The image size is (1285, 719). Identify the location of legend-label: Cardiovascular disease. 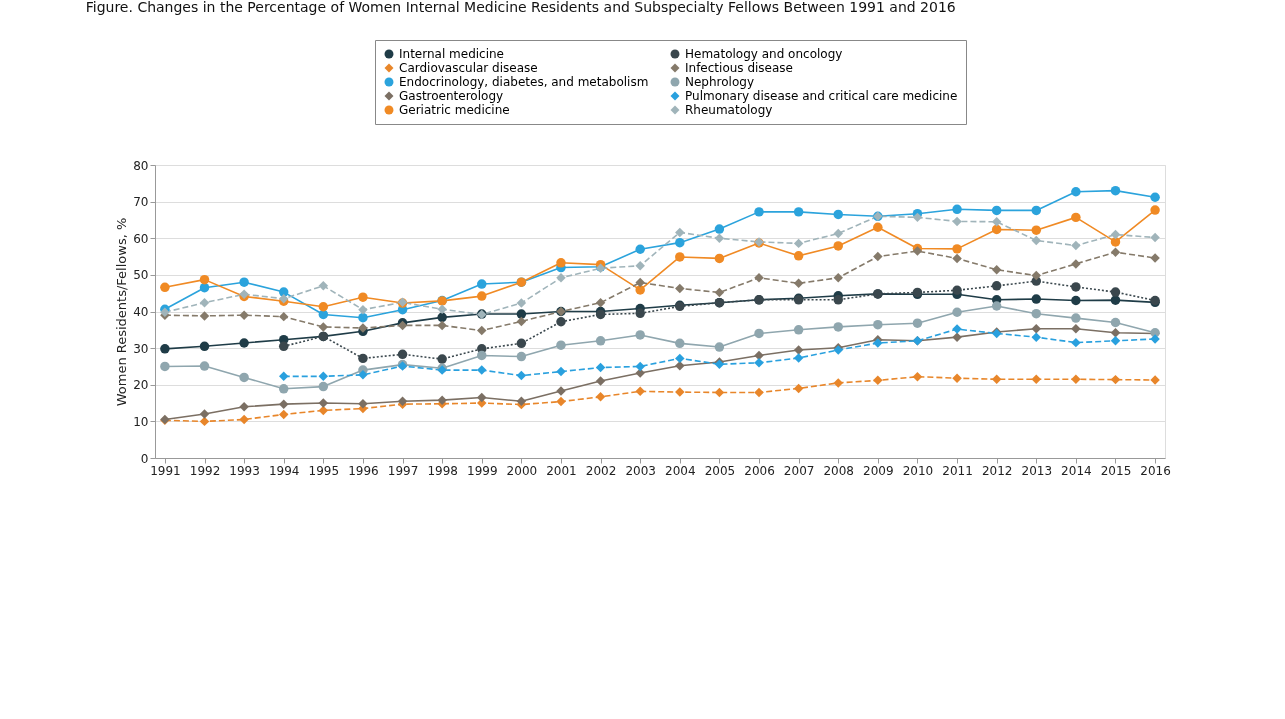
(468, 68).